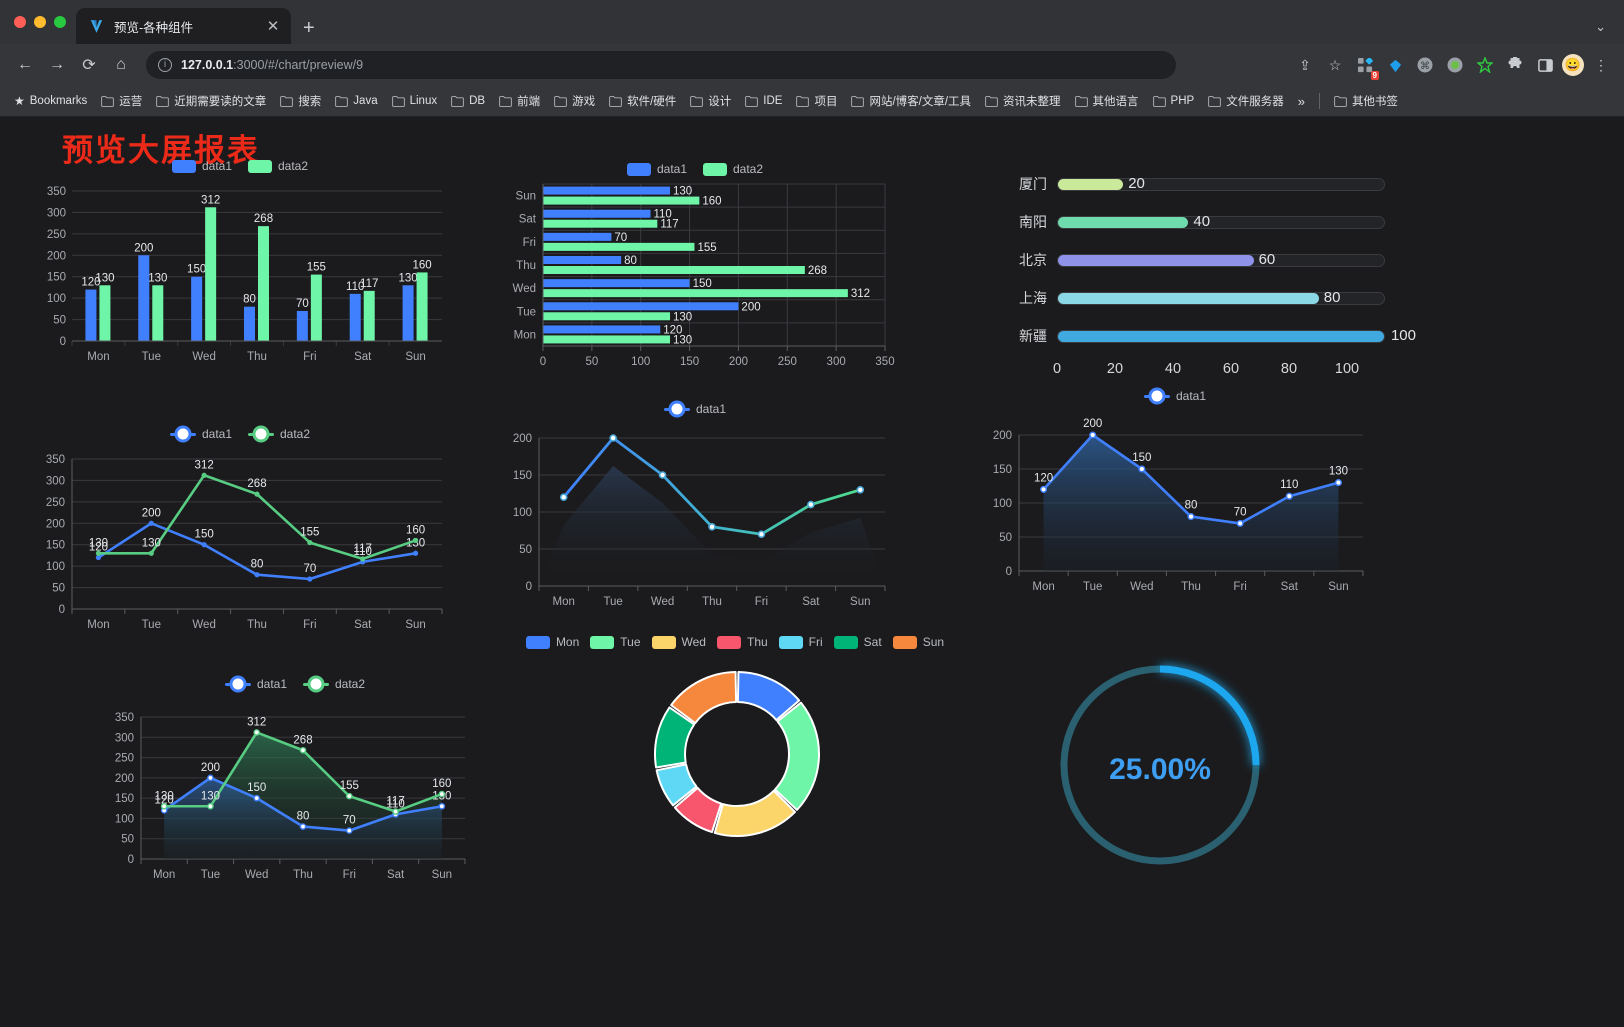  What do you see at coordinates (1366, 101) in the screenshot?
I see `other-bookmarks-folder: 其他书签` at bounding box center [1366, 101].